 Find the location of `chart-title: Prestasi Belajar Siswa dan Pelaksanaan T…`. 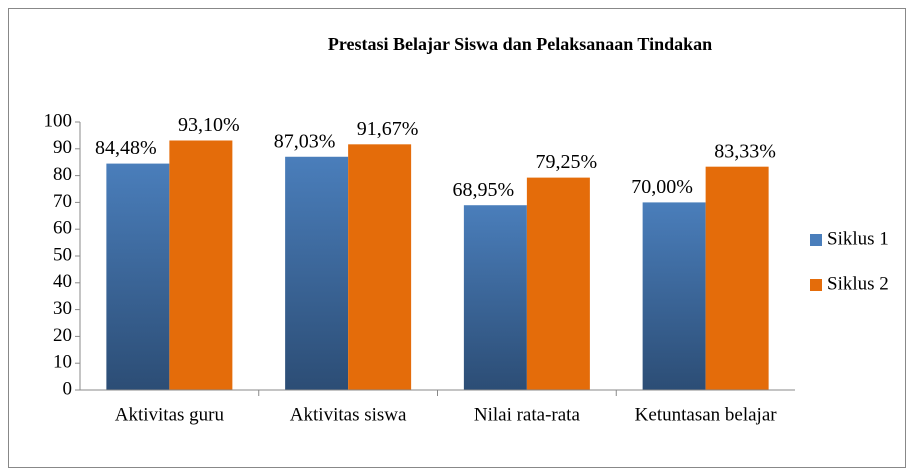

chart-title: Prestasi Belajar Siswa dan Pelaksanaan T… is located at coordinates (520, 44).